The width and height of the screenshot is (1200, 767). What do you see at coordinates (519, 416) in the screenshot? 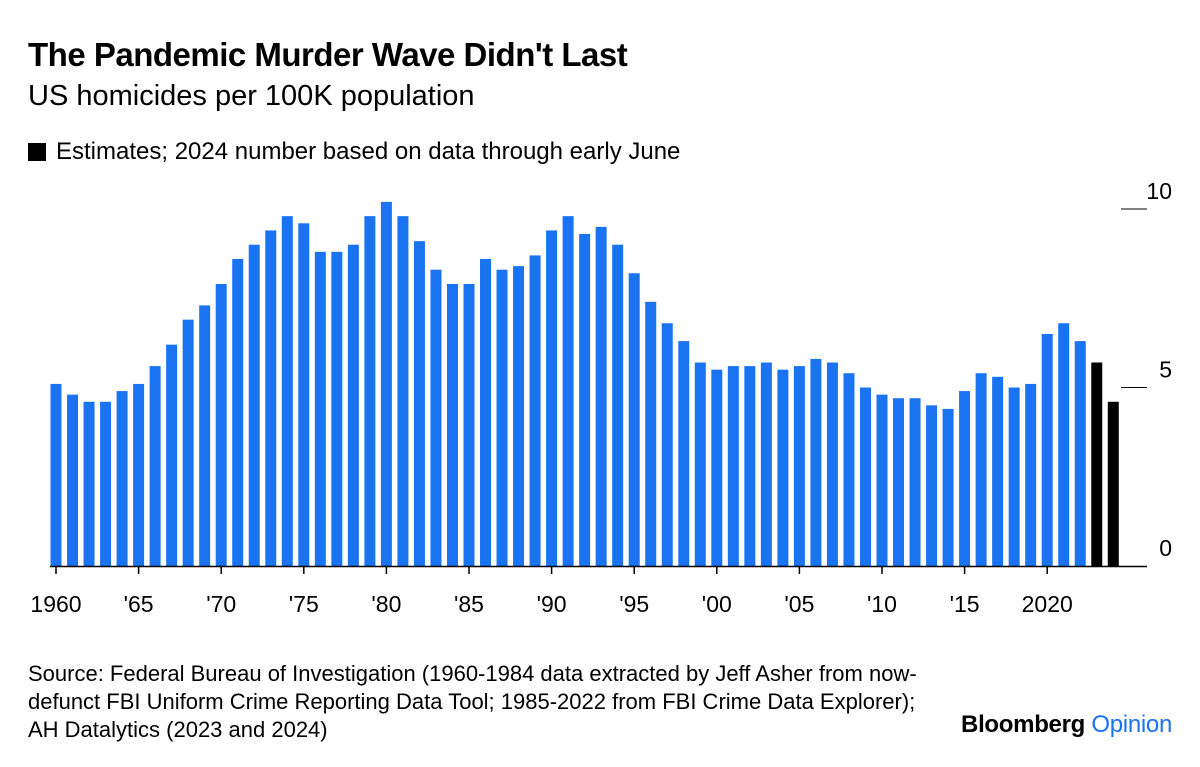
I see `bar-1988` at bounding box center [519, 416].